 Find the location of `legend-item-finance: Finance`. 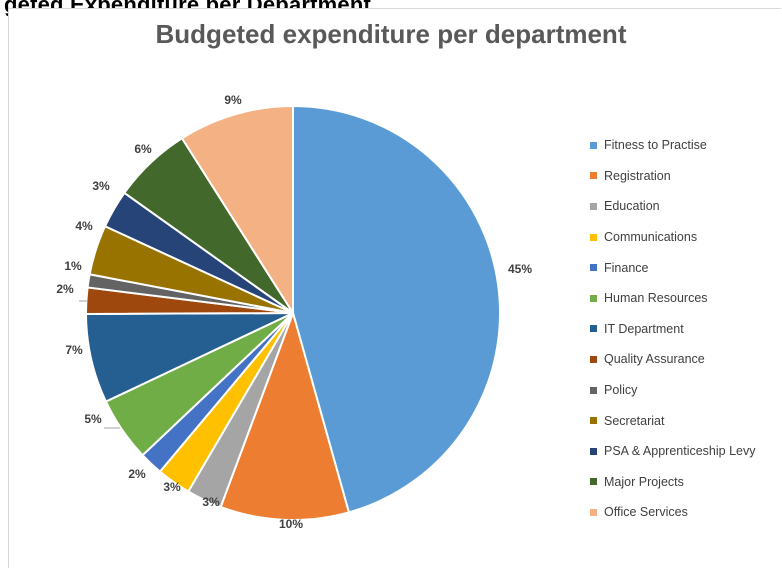

legend-item-finance: Finance is located at coordinates (685, 267).